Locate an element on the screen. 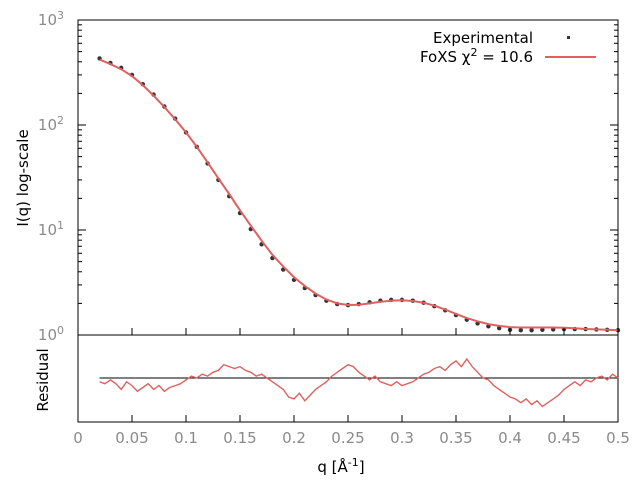 The height and width of the screenshot is (480, 640). x-tick-label: 0.4 is located at coordinates (510, 438).